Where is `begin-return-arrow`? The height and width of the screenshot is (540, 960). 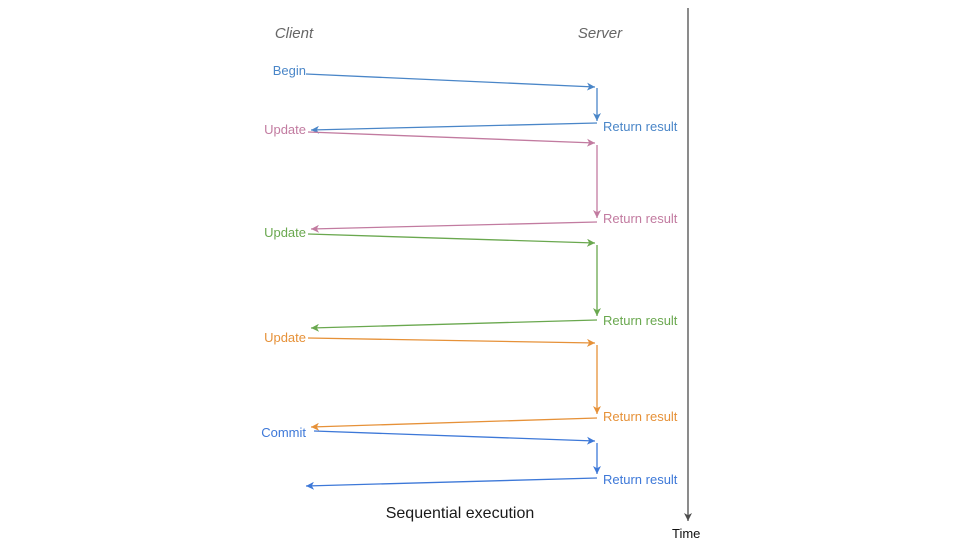 begin-return-arrow is located at coordinates (454, 128).